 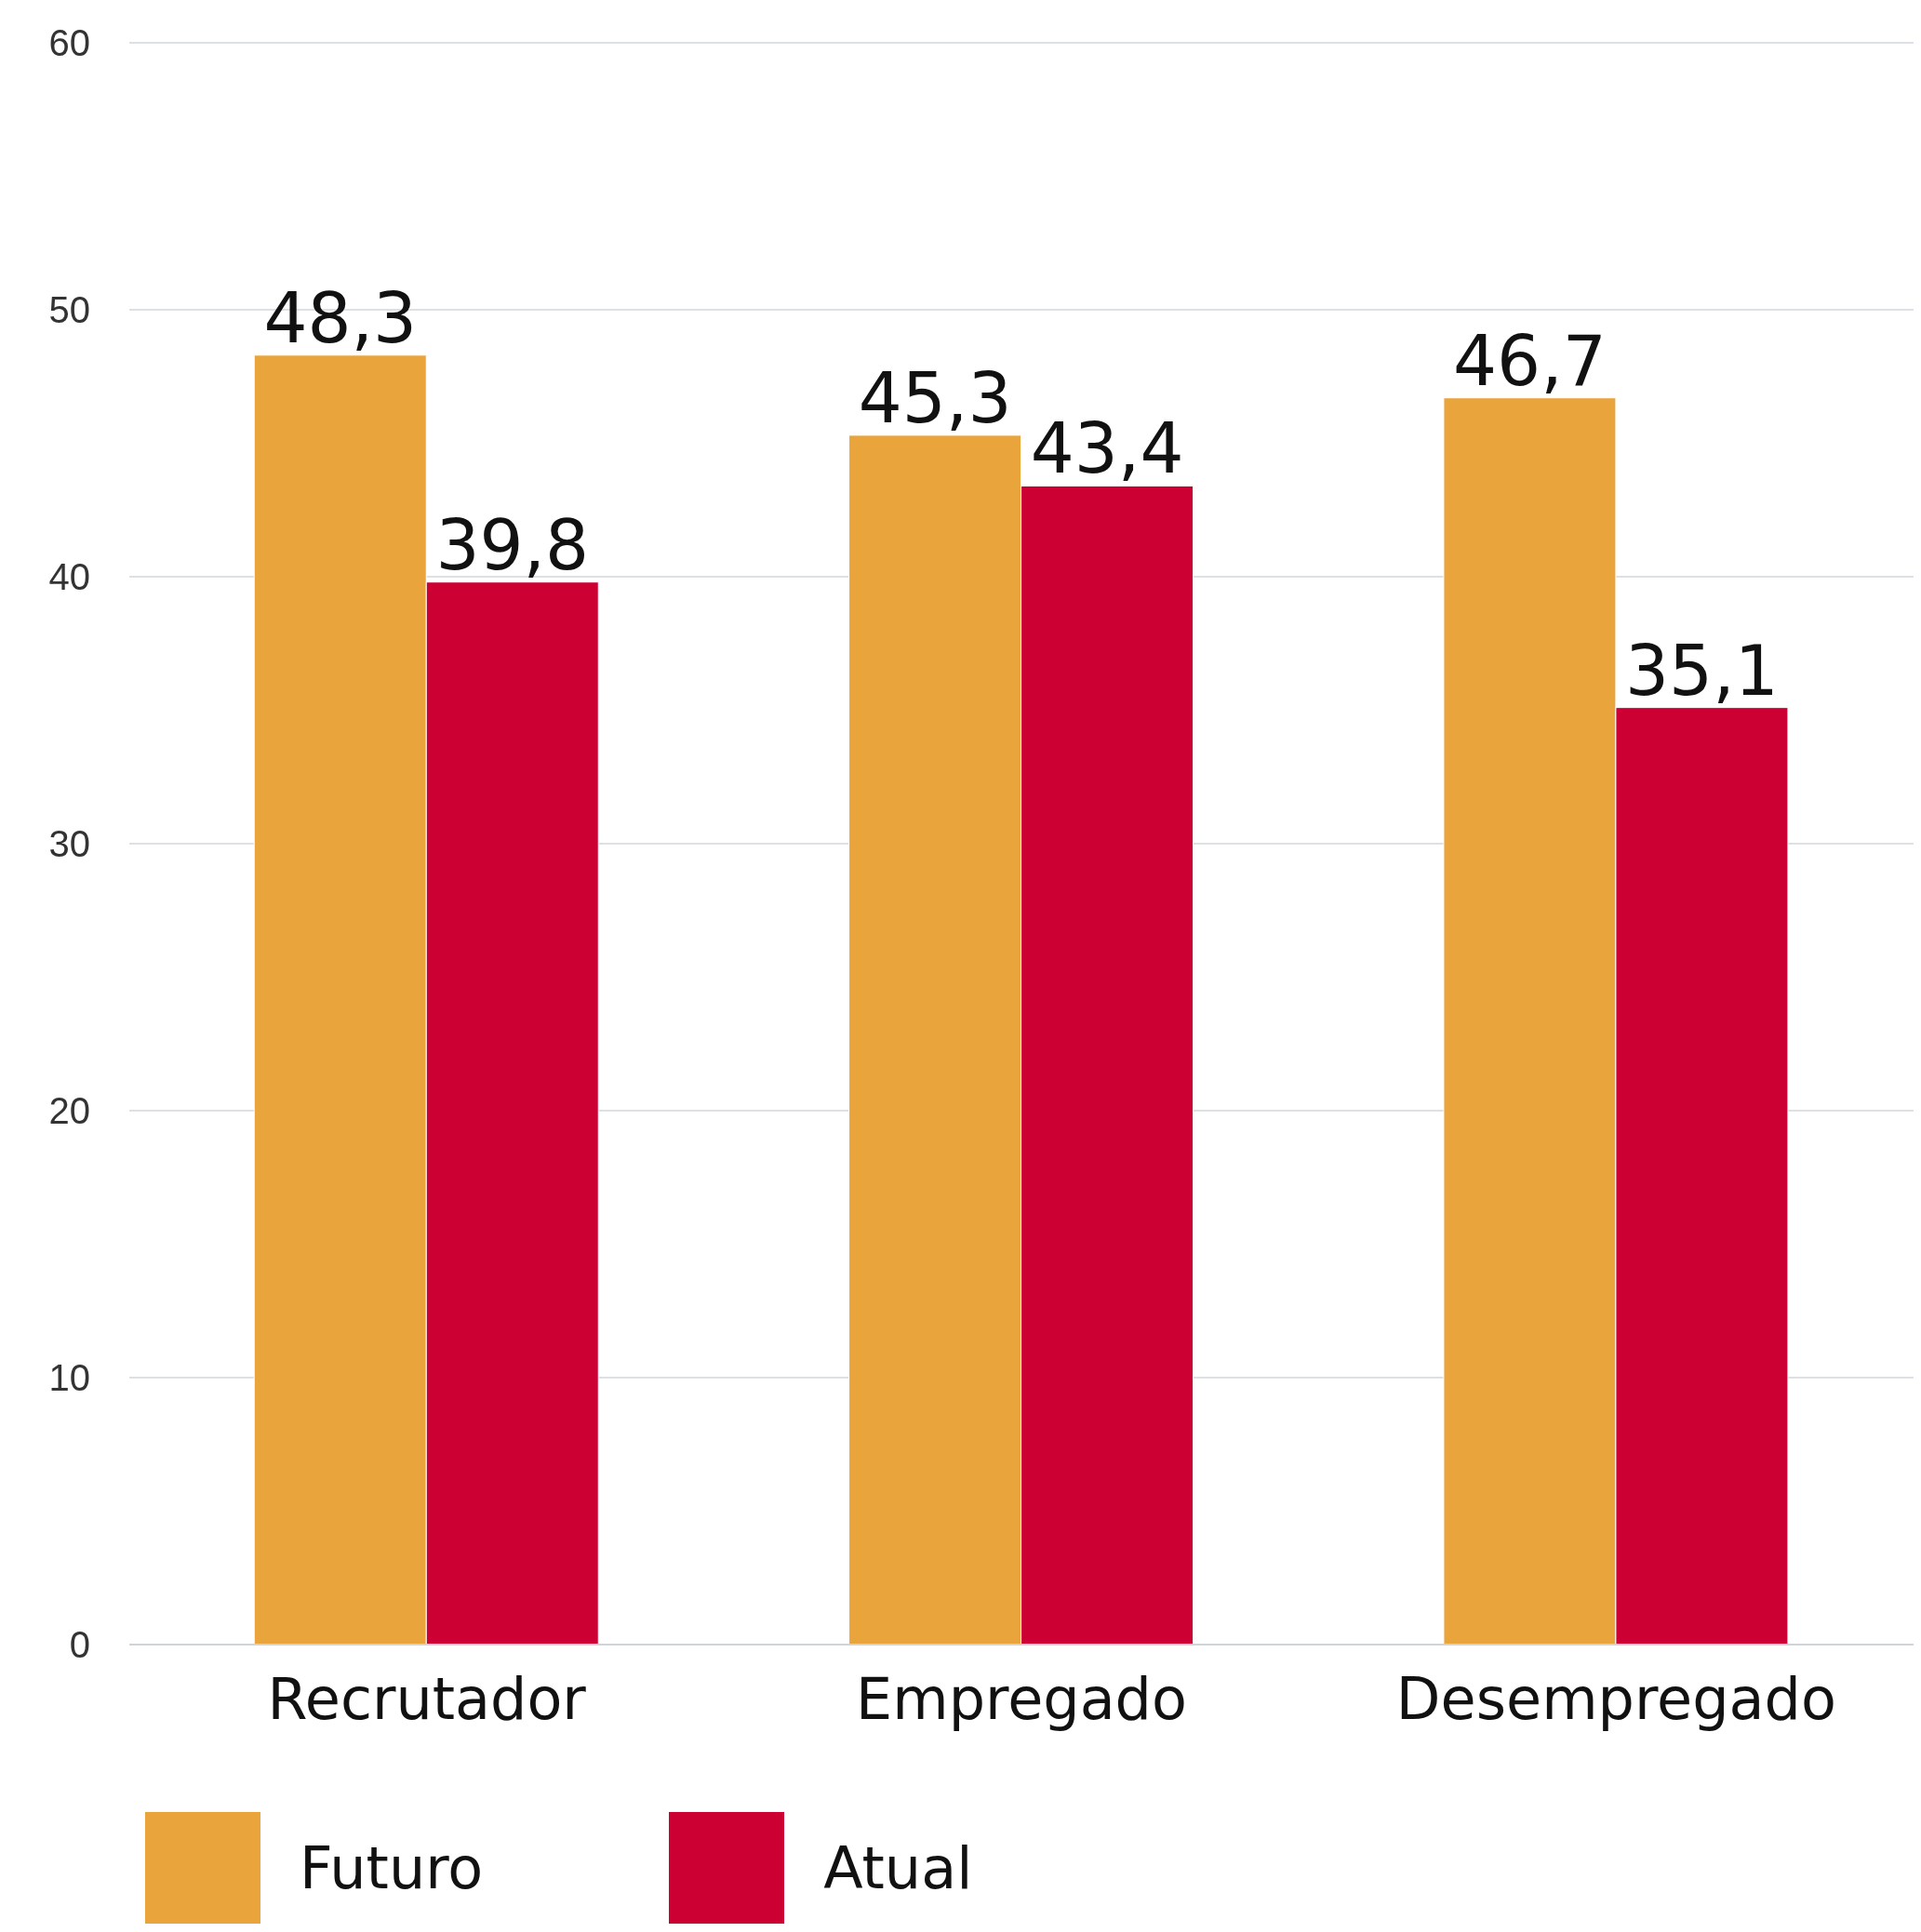 I want to click on legend-label: Futuro, so click(x=392, y=1867).